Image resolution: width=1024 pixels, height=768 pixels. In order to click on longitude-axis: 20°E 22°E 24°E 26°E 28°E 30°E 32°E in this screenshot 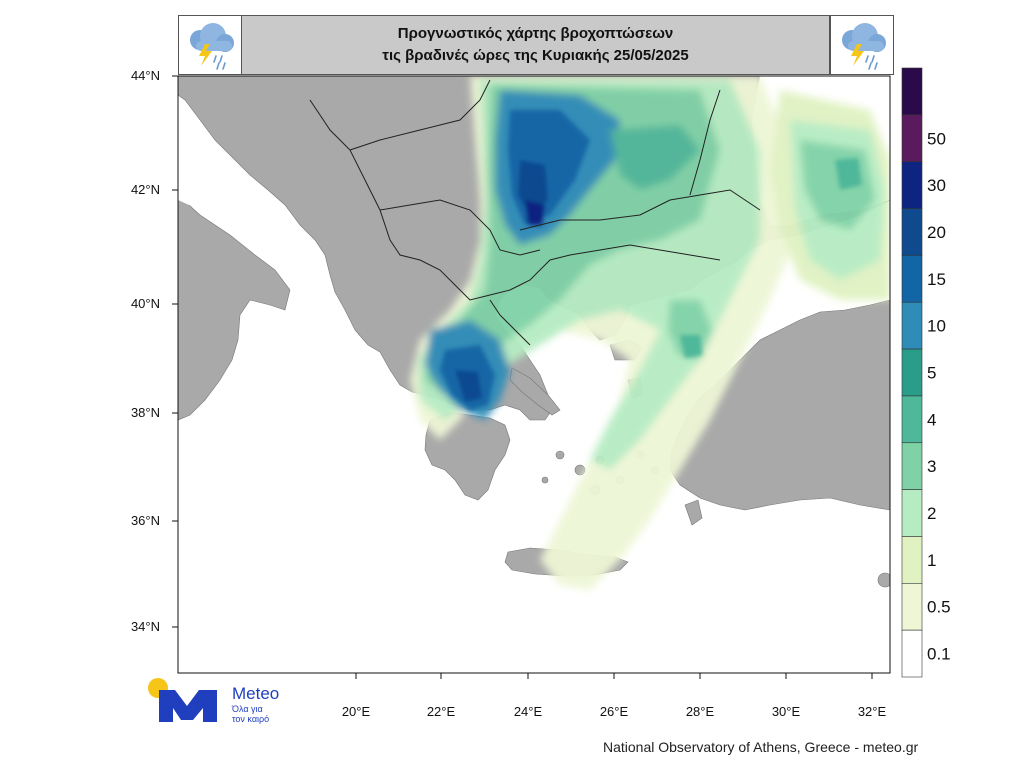, I will do `click(614, 696)`.